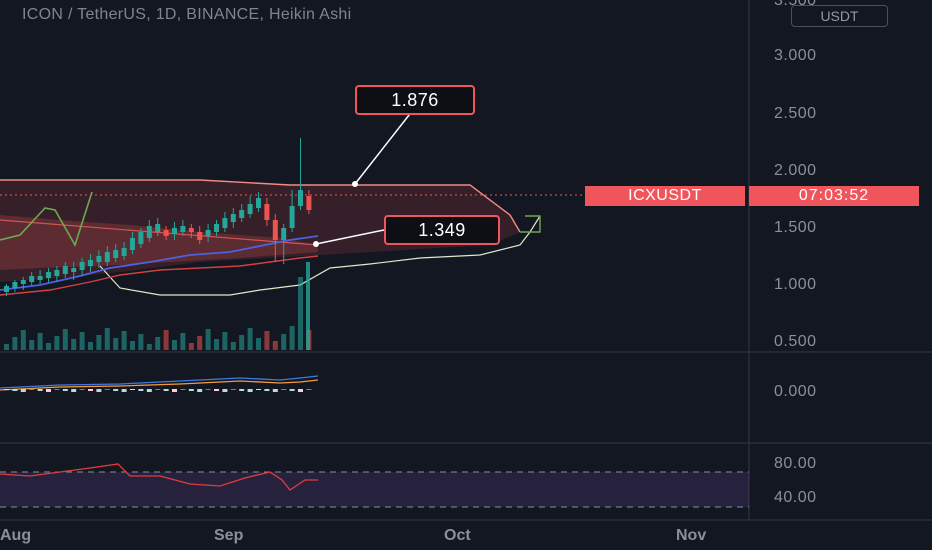 This screenshot has height=550, width=932. I want to click on ichimoku-cloud, so click(260, 231).